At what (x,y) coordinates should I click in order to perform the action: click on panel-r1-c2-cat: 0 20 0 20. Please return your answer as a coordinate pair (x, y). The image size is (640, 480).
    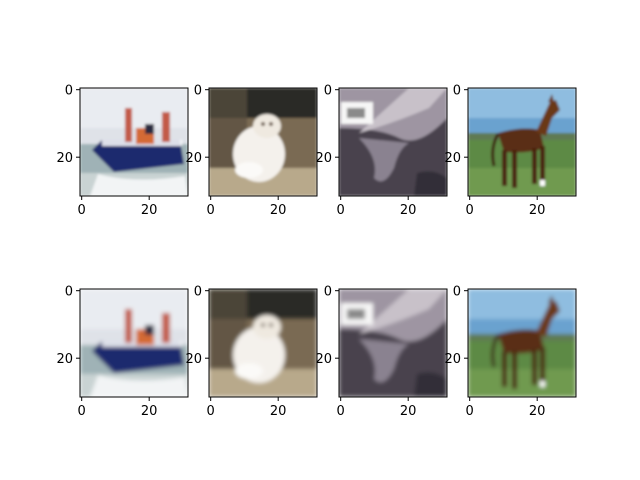
    Looking at the image, I should click on (251, 151).